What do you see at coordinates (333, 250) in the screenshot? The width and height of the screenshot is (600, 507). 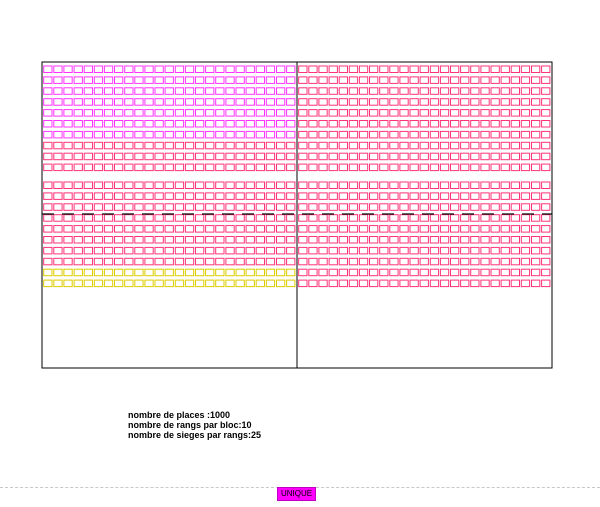 I see `seat-right-r17-s4` at bounding box center [333, 250].